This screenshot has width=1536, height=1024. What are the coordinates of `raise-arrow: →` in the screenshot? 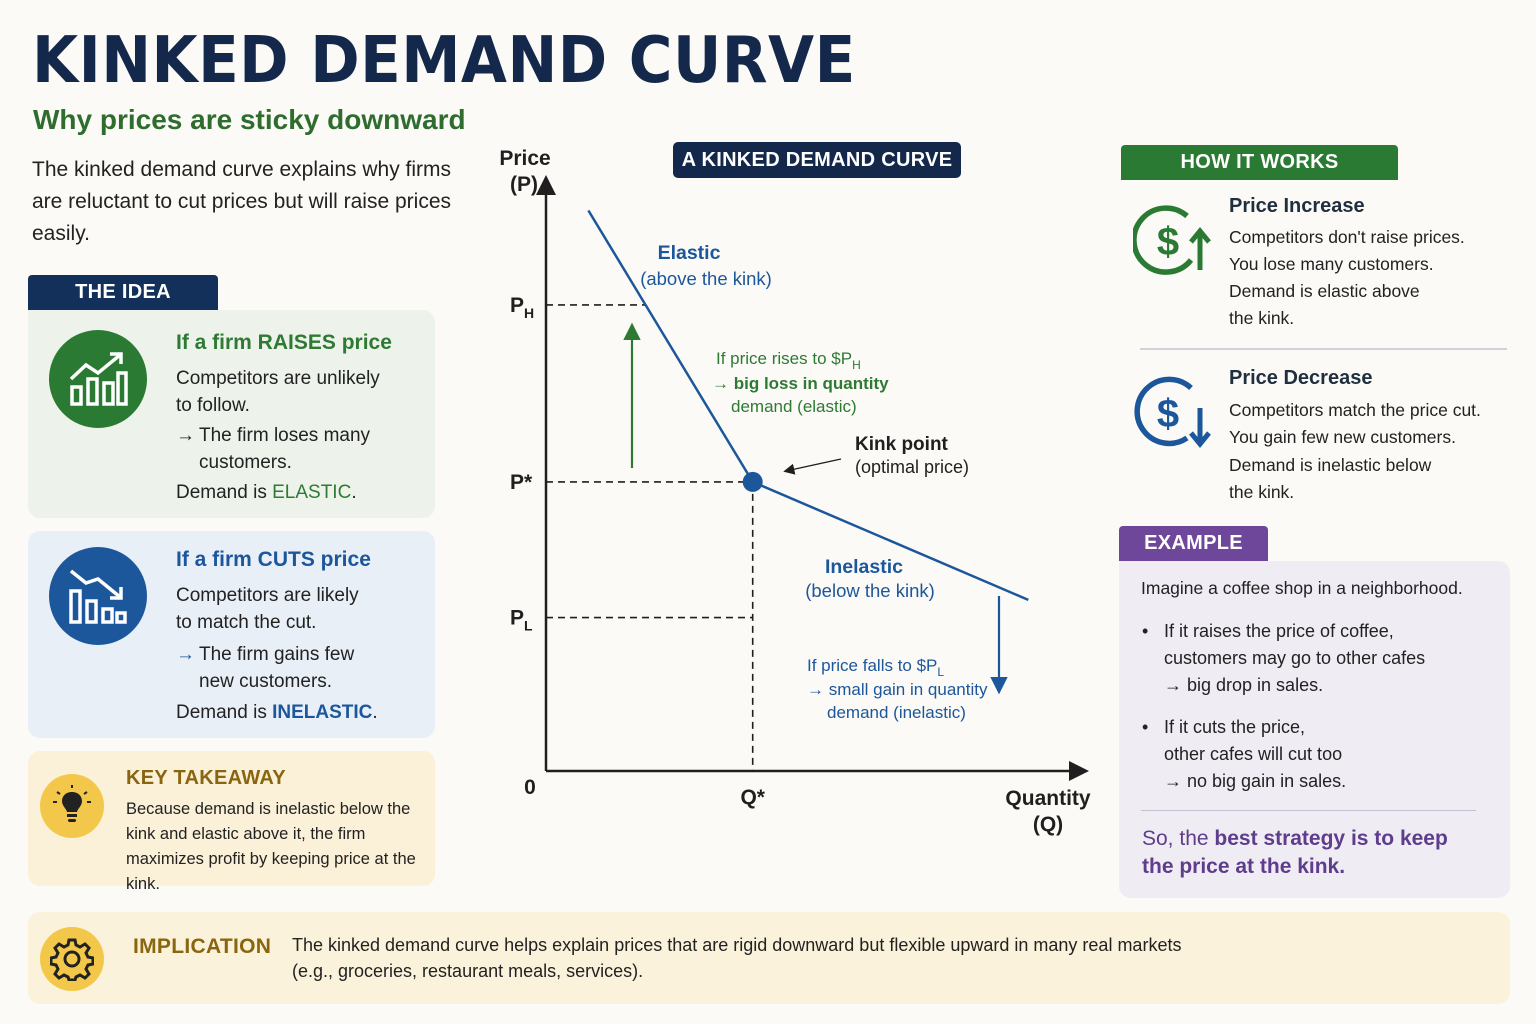 It's located at (185, 435).